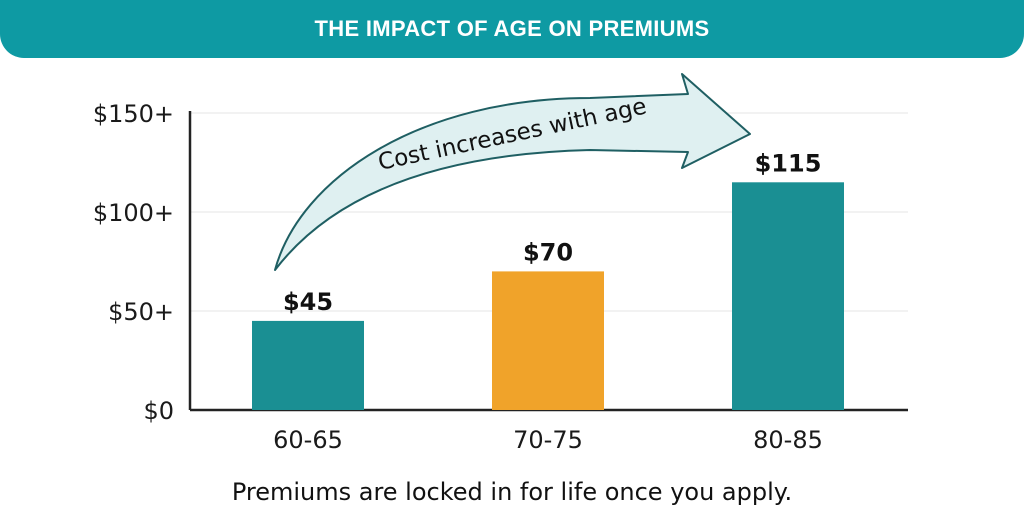  What do you see at coordinates (133, 114) in the screenshot?
I see `y-tick-label: $150+` at bounding box center [133, 114].